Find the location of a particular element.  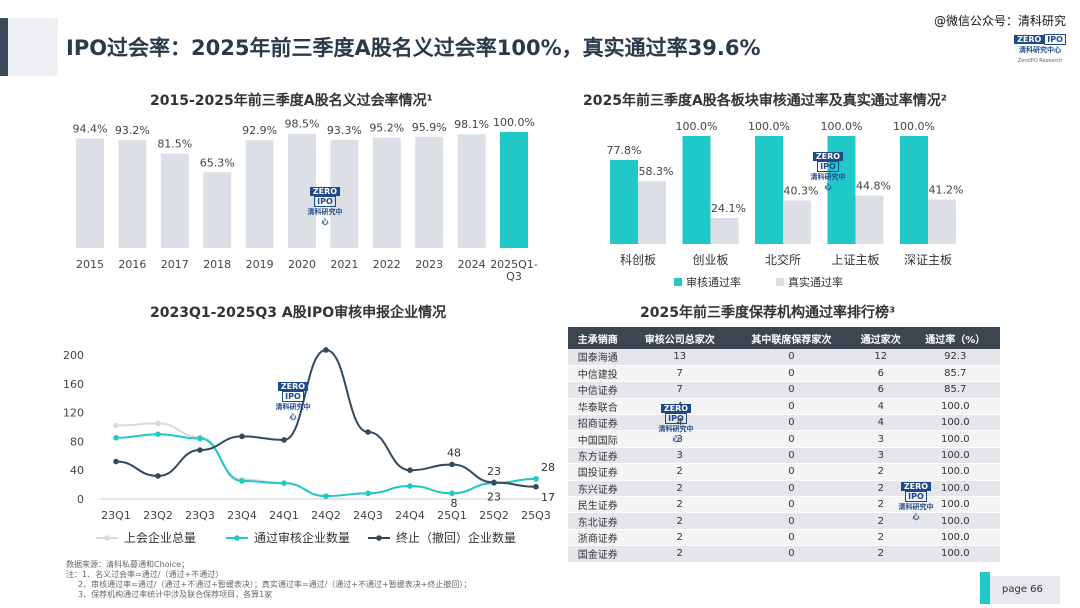

y-tick-label: 40 is located at coordinates (77, 470).